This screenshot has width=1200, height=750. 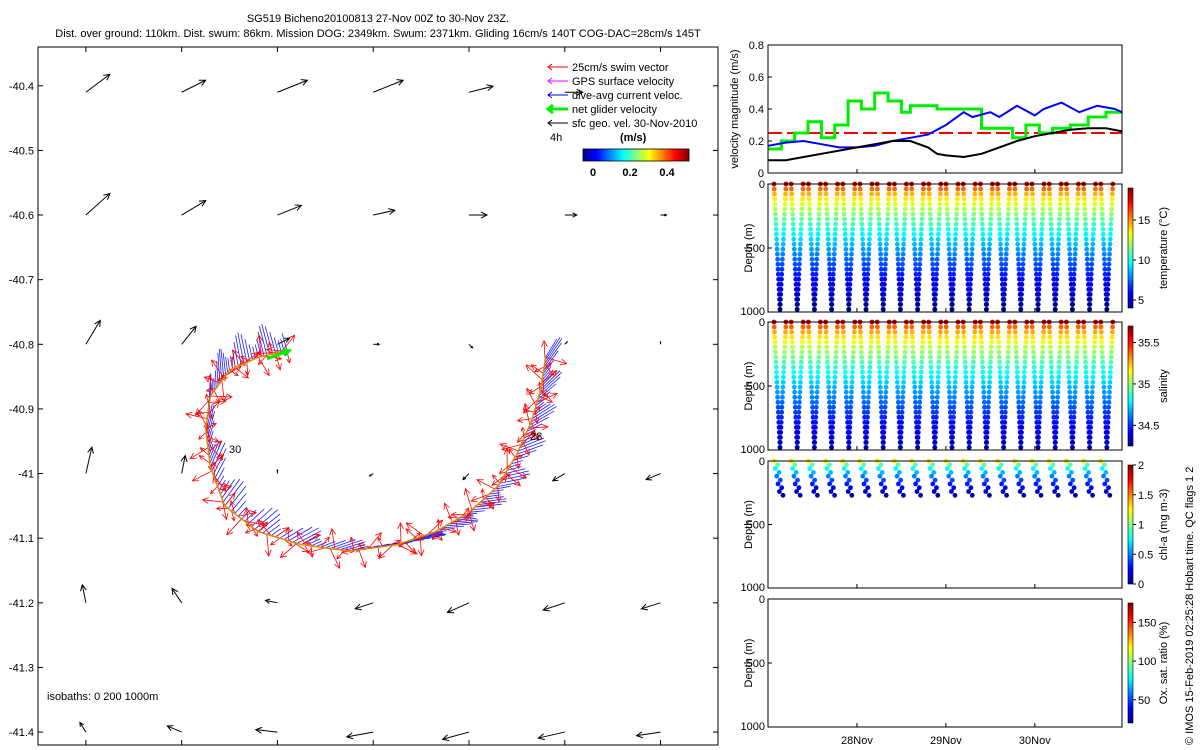 I want to click on time-axis: 28Nov 29Nov 30Nov, so click(x=946, y=458).